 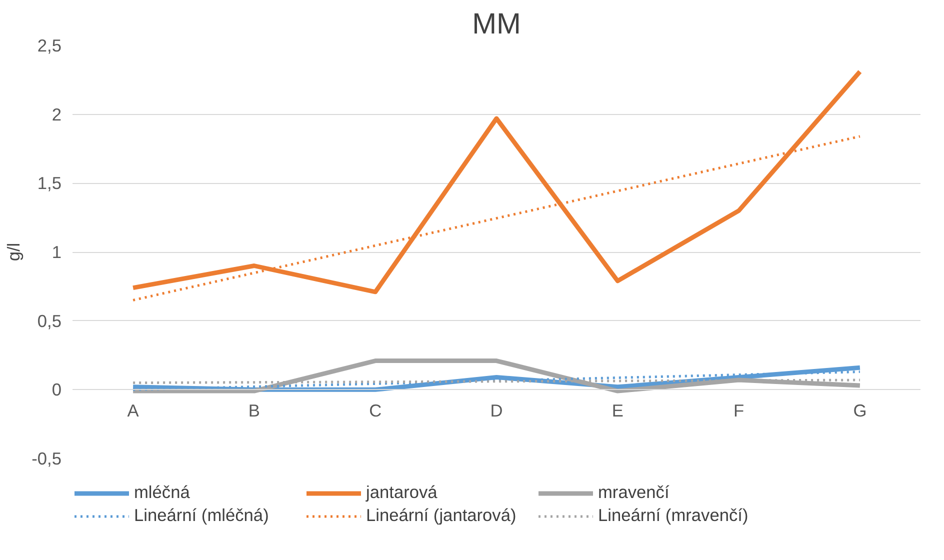 What do you see at coordinates (49, 46) in the screenshot?
I see `y-tick-label: 2,5` at bounding box center [49, 46].